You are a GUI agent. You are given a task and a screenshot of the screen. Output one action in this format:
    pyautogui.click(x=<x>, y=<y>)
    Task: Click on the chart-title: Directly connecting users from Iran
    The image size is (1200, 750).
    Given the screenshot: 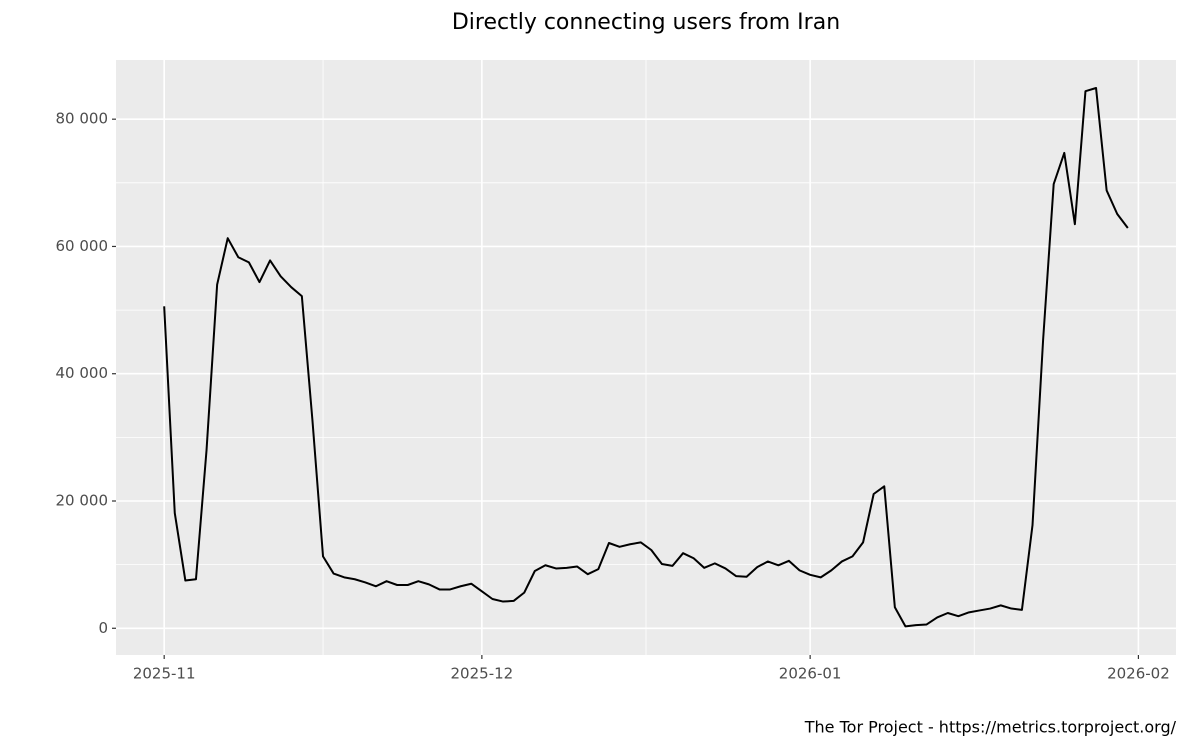 What is the action you would take?
    pyautogui.click(x=646, y=22)
    